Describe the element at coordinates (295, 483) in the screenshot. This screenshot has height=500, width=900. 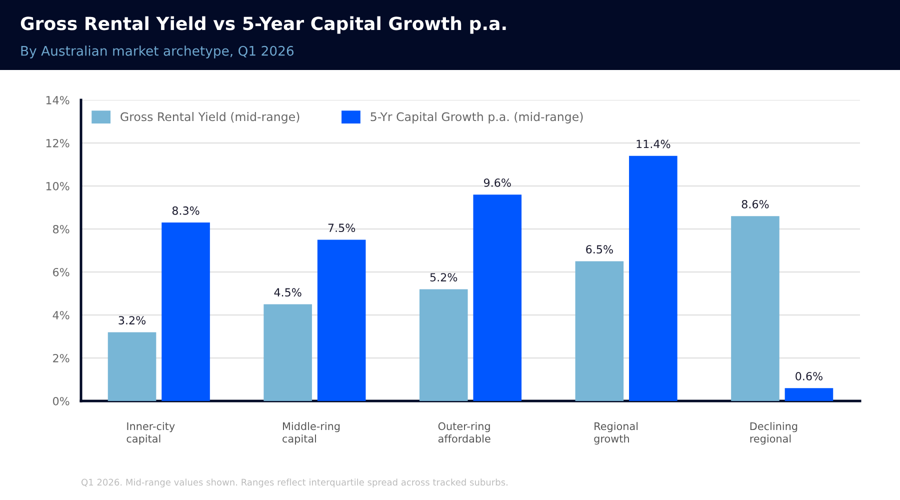
I see `text: Q1 2026. Mid-range values shown. Ranges reflect interquartile spread across tracked suburbs.` at that location.